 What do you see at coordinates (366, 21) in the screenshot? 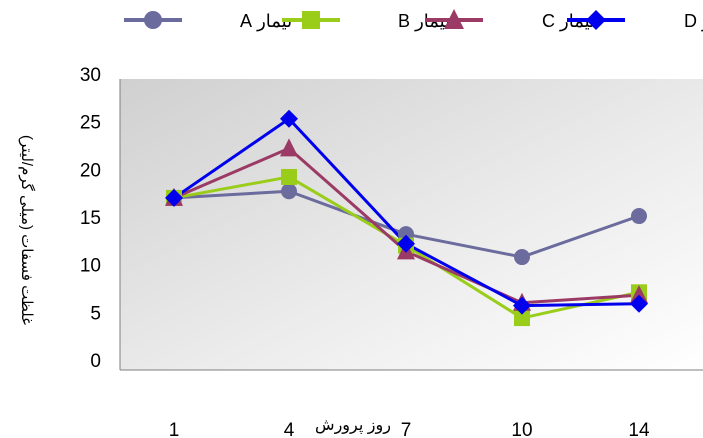
I see `legend-item: تیمار B` at bounding box center [366, 21].